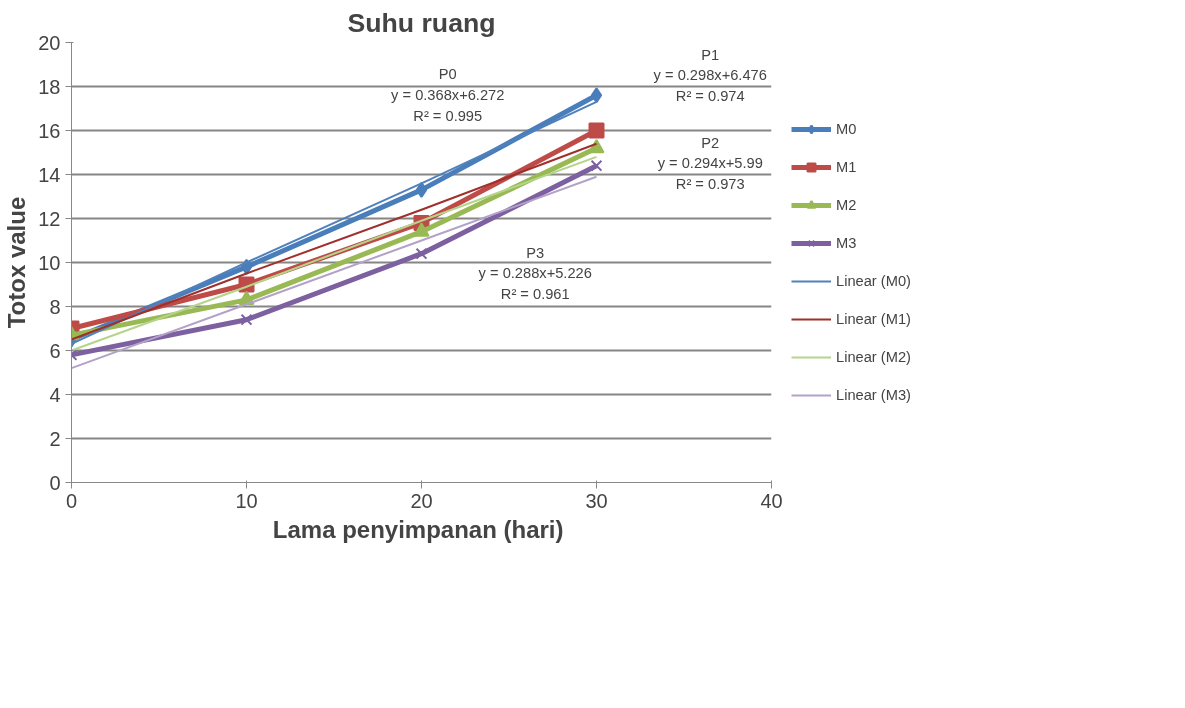  I want to click on y-tick-label: 10, so click(49, 262).